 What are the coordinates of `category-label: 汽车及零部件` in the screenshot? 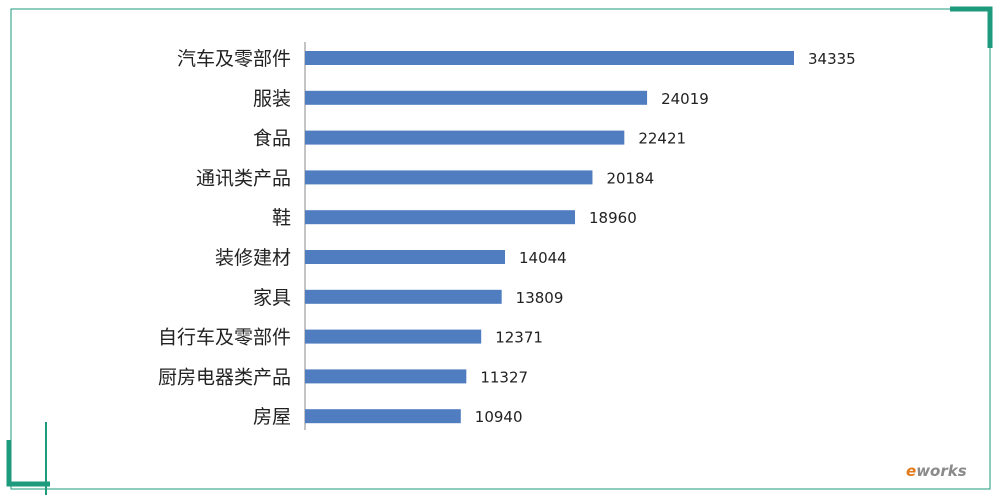 It's located at (234, 59).